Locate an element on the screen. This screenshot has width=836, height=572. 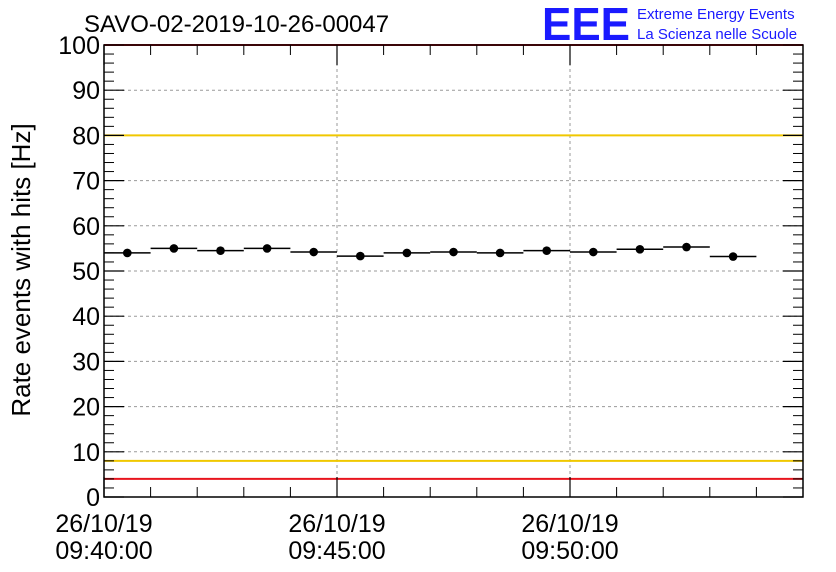
x-tick-time: 09:50:00 is located at coordinates (569, 551).